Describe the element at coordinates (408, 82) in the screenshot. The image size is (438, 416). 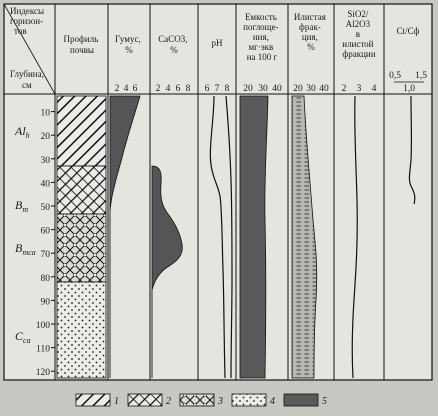
I see `axis-ct: 0,5 1,0 1,5` at that location.